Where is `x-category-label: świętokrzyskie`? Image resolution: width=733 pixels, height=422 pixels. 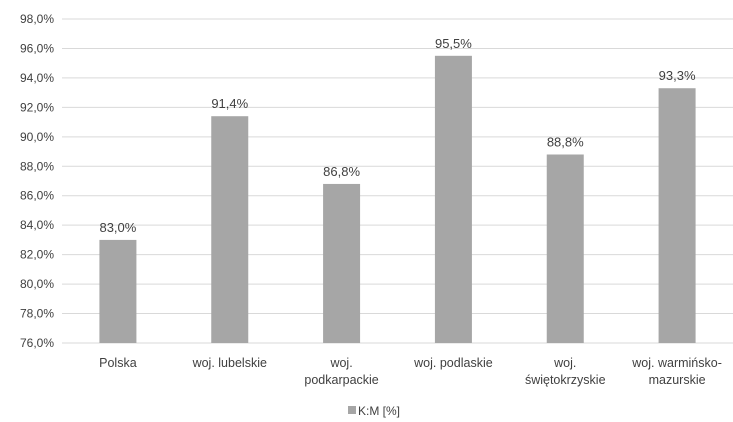
x-category-label: świętokrzyskie is located at coordinates (565, 380).